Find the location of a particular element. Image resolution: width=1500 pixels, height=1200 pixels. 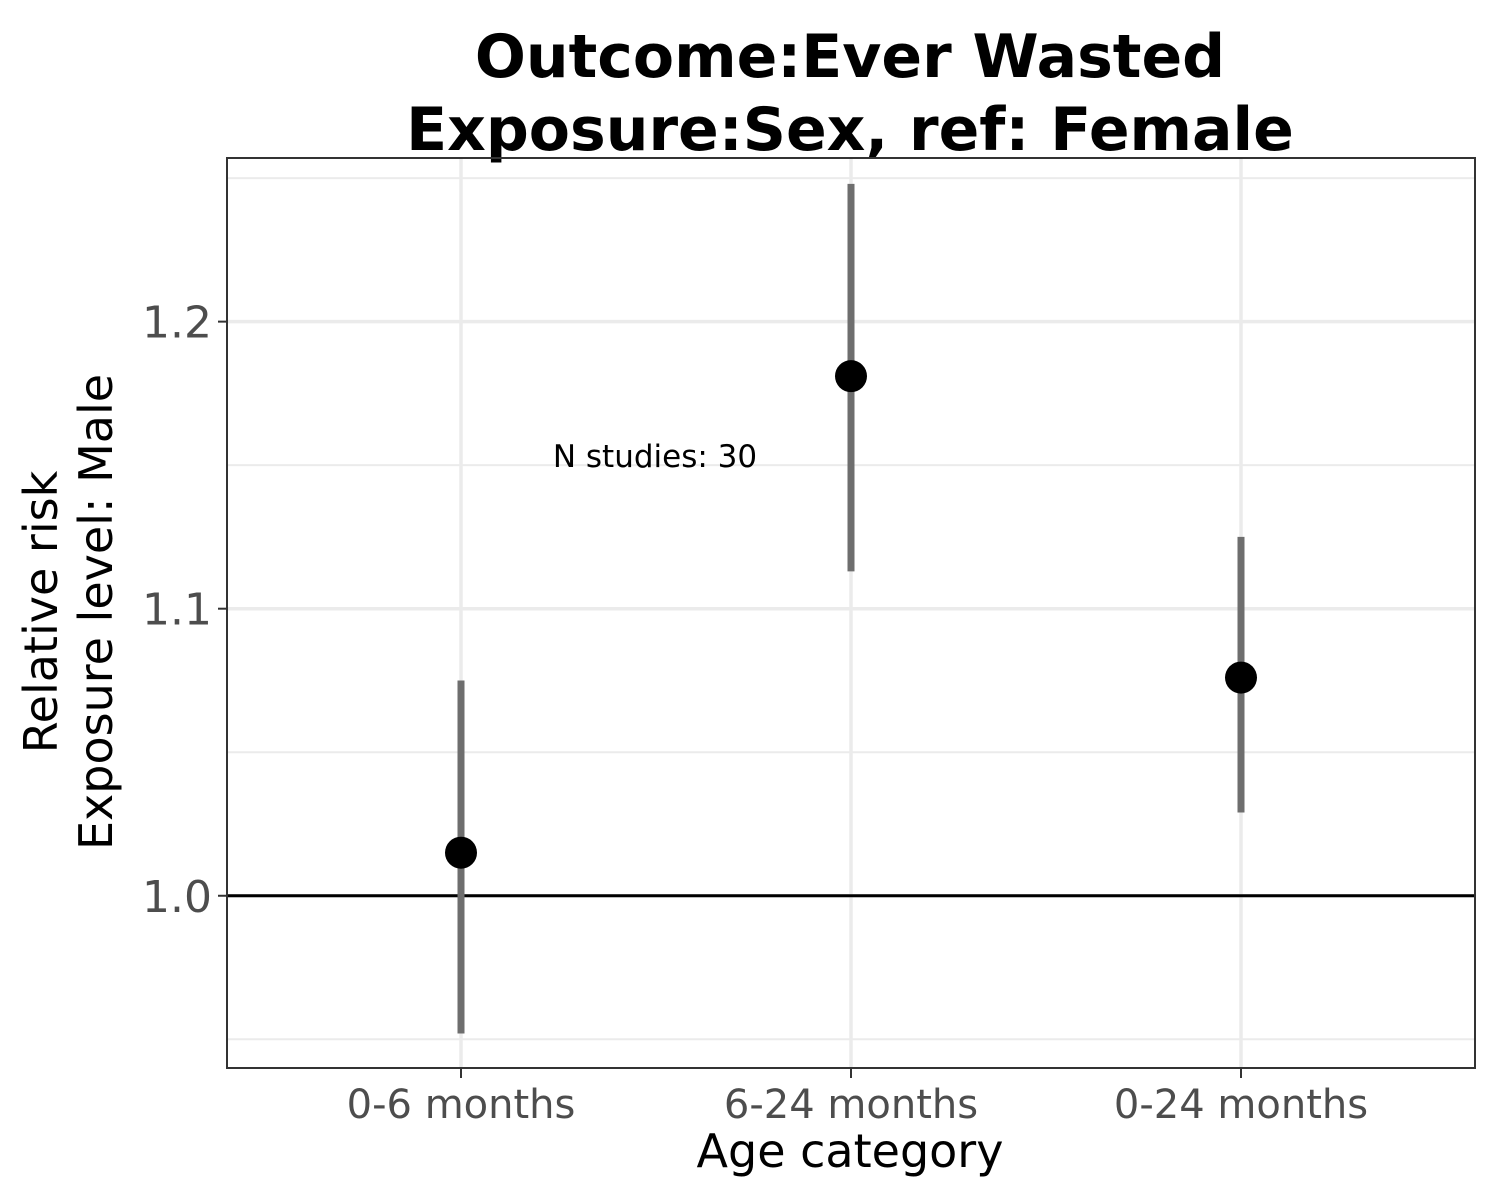

y-tick-label: 1.2 is located at coordinates (177, 323).